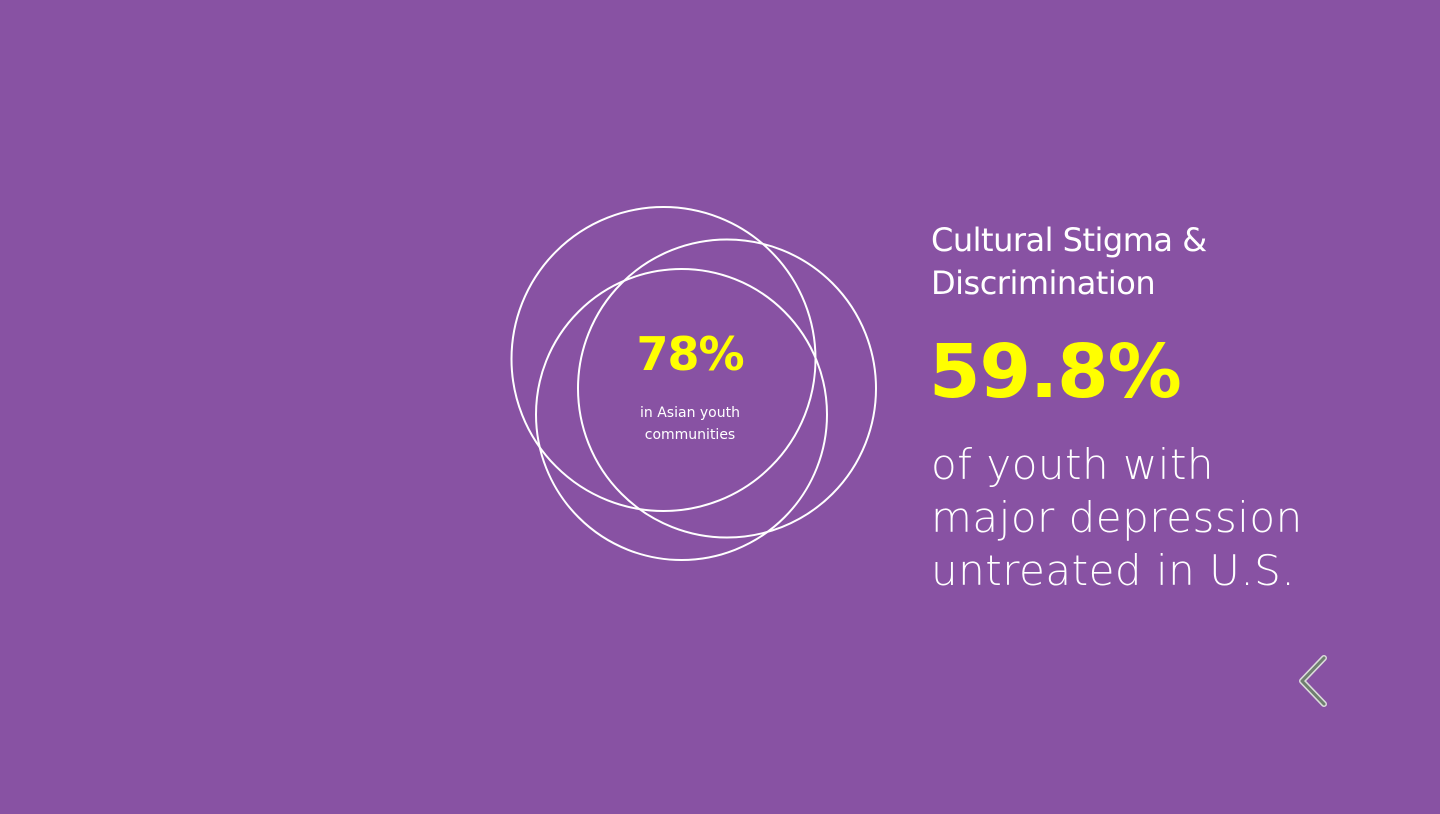 Image resolution: width=1440 pixels, height=814 pixels. Describe the element at coordinates (690, 435) in the screenshot. I see `circle-caption: communities` at that location.